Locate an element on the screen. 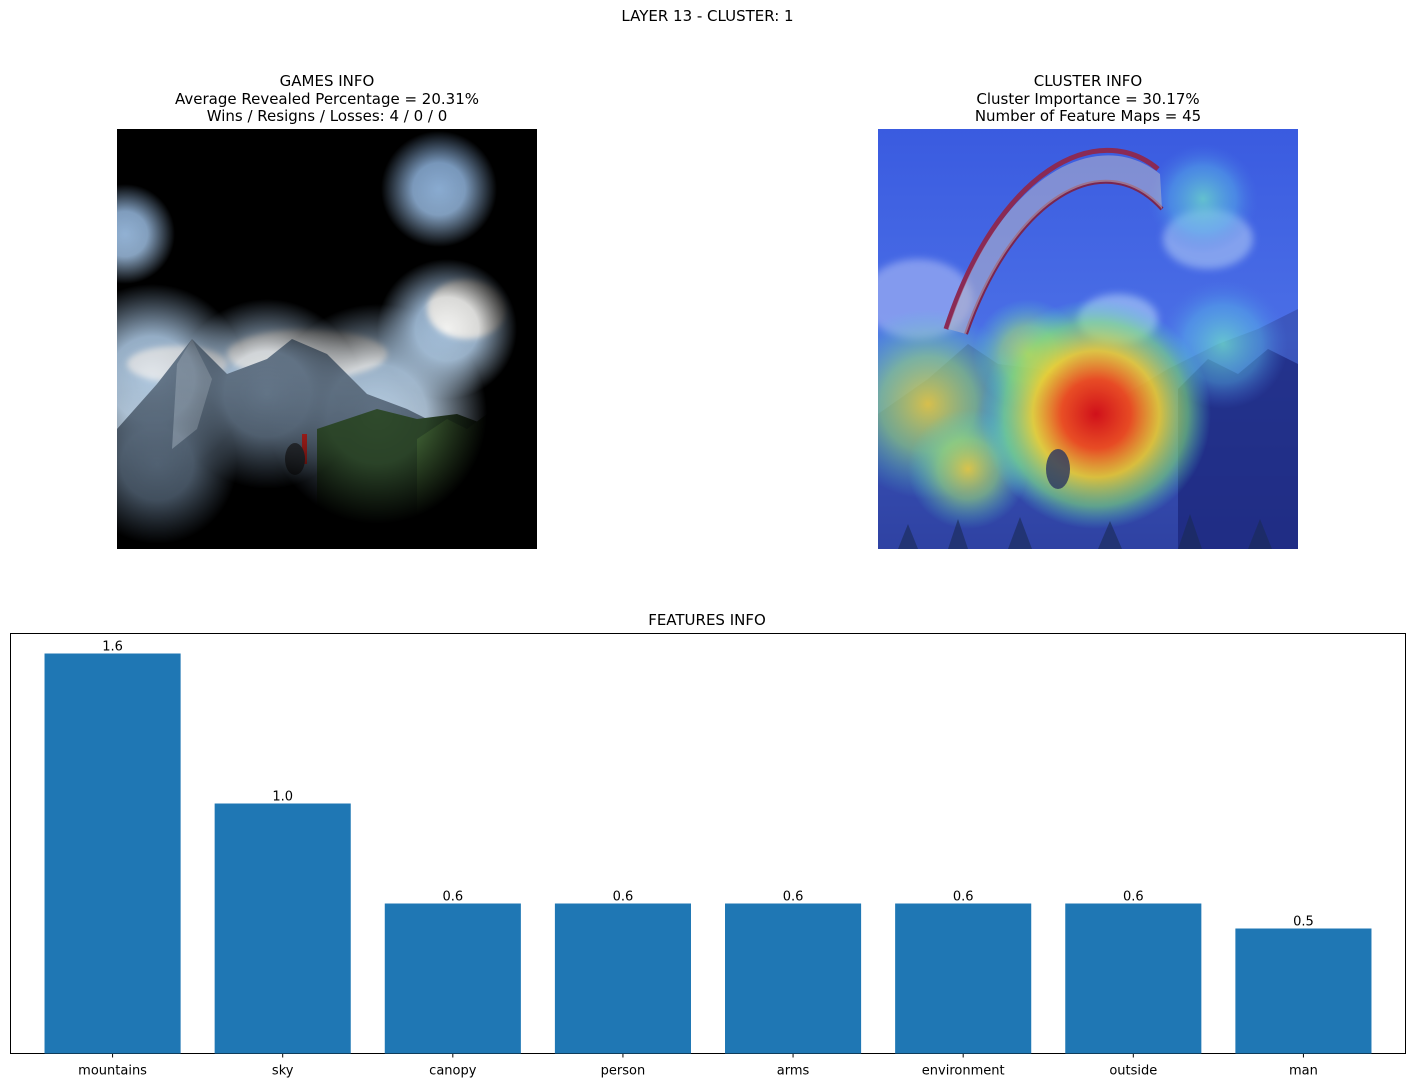 This screenshot has height=1087, width=1415. bar-man is located at coordinates (1303, 991).